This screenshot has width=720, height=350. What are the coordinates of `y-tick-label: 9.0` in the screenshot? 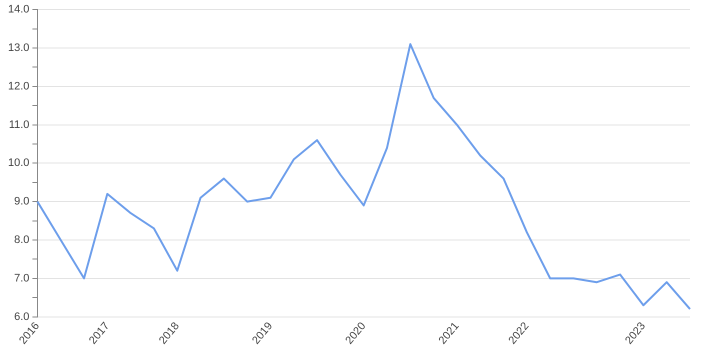 It's located at (22, 202).